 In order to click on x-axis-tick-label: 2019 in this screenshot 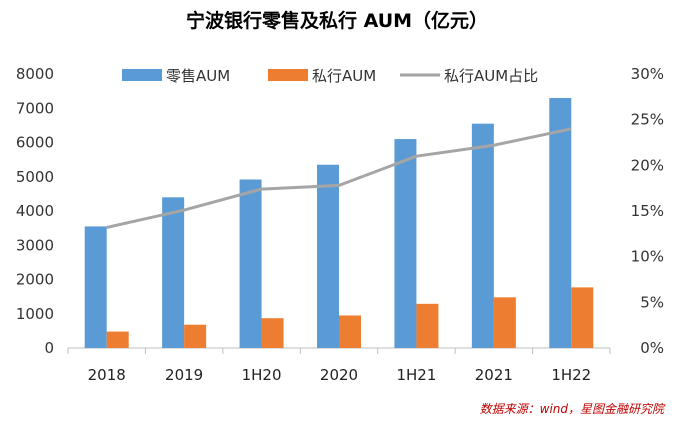, I will do `click(184, 375)`.